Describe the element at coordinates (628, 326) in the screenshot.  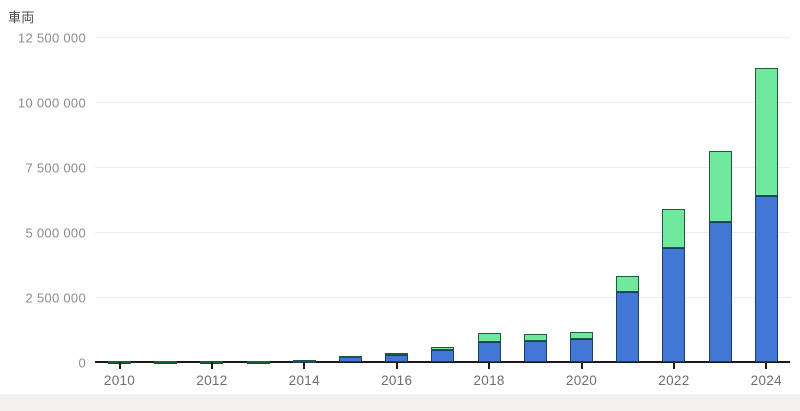
I see `bar-2021-blue-segment` at that location.